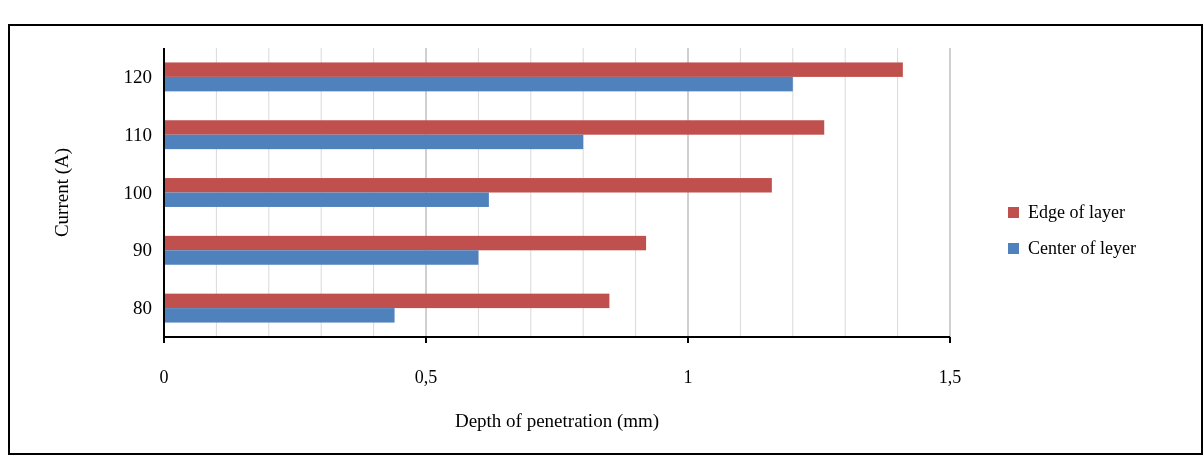  What do you see at coordinates (142, 308) in the screenshot?
I see `y-tick-label: 80` at bounding box center [142, 308].